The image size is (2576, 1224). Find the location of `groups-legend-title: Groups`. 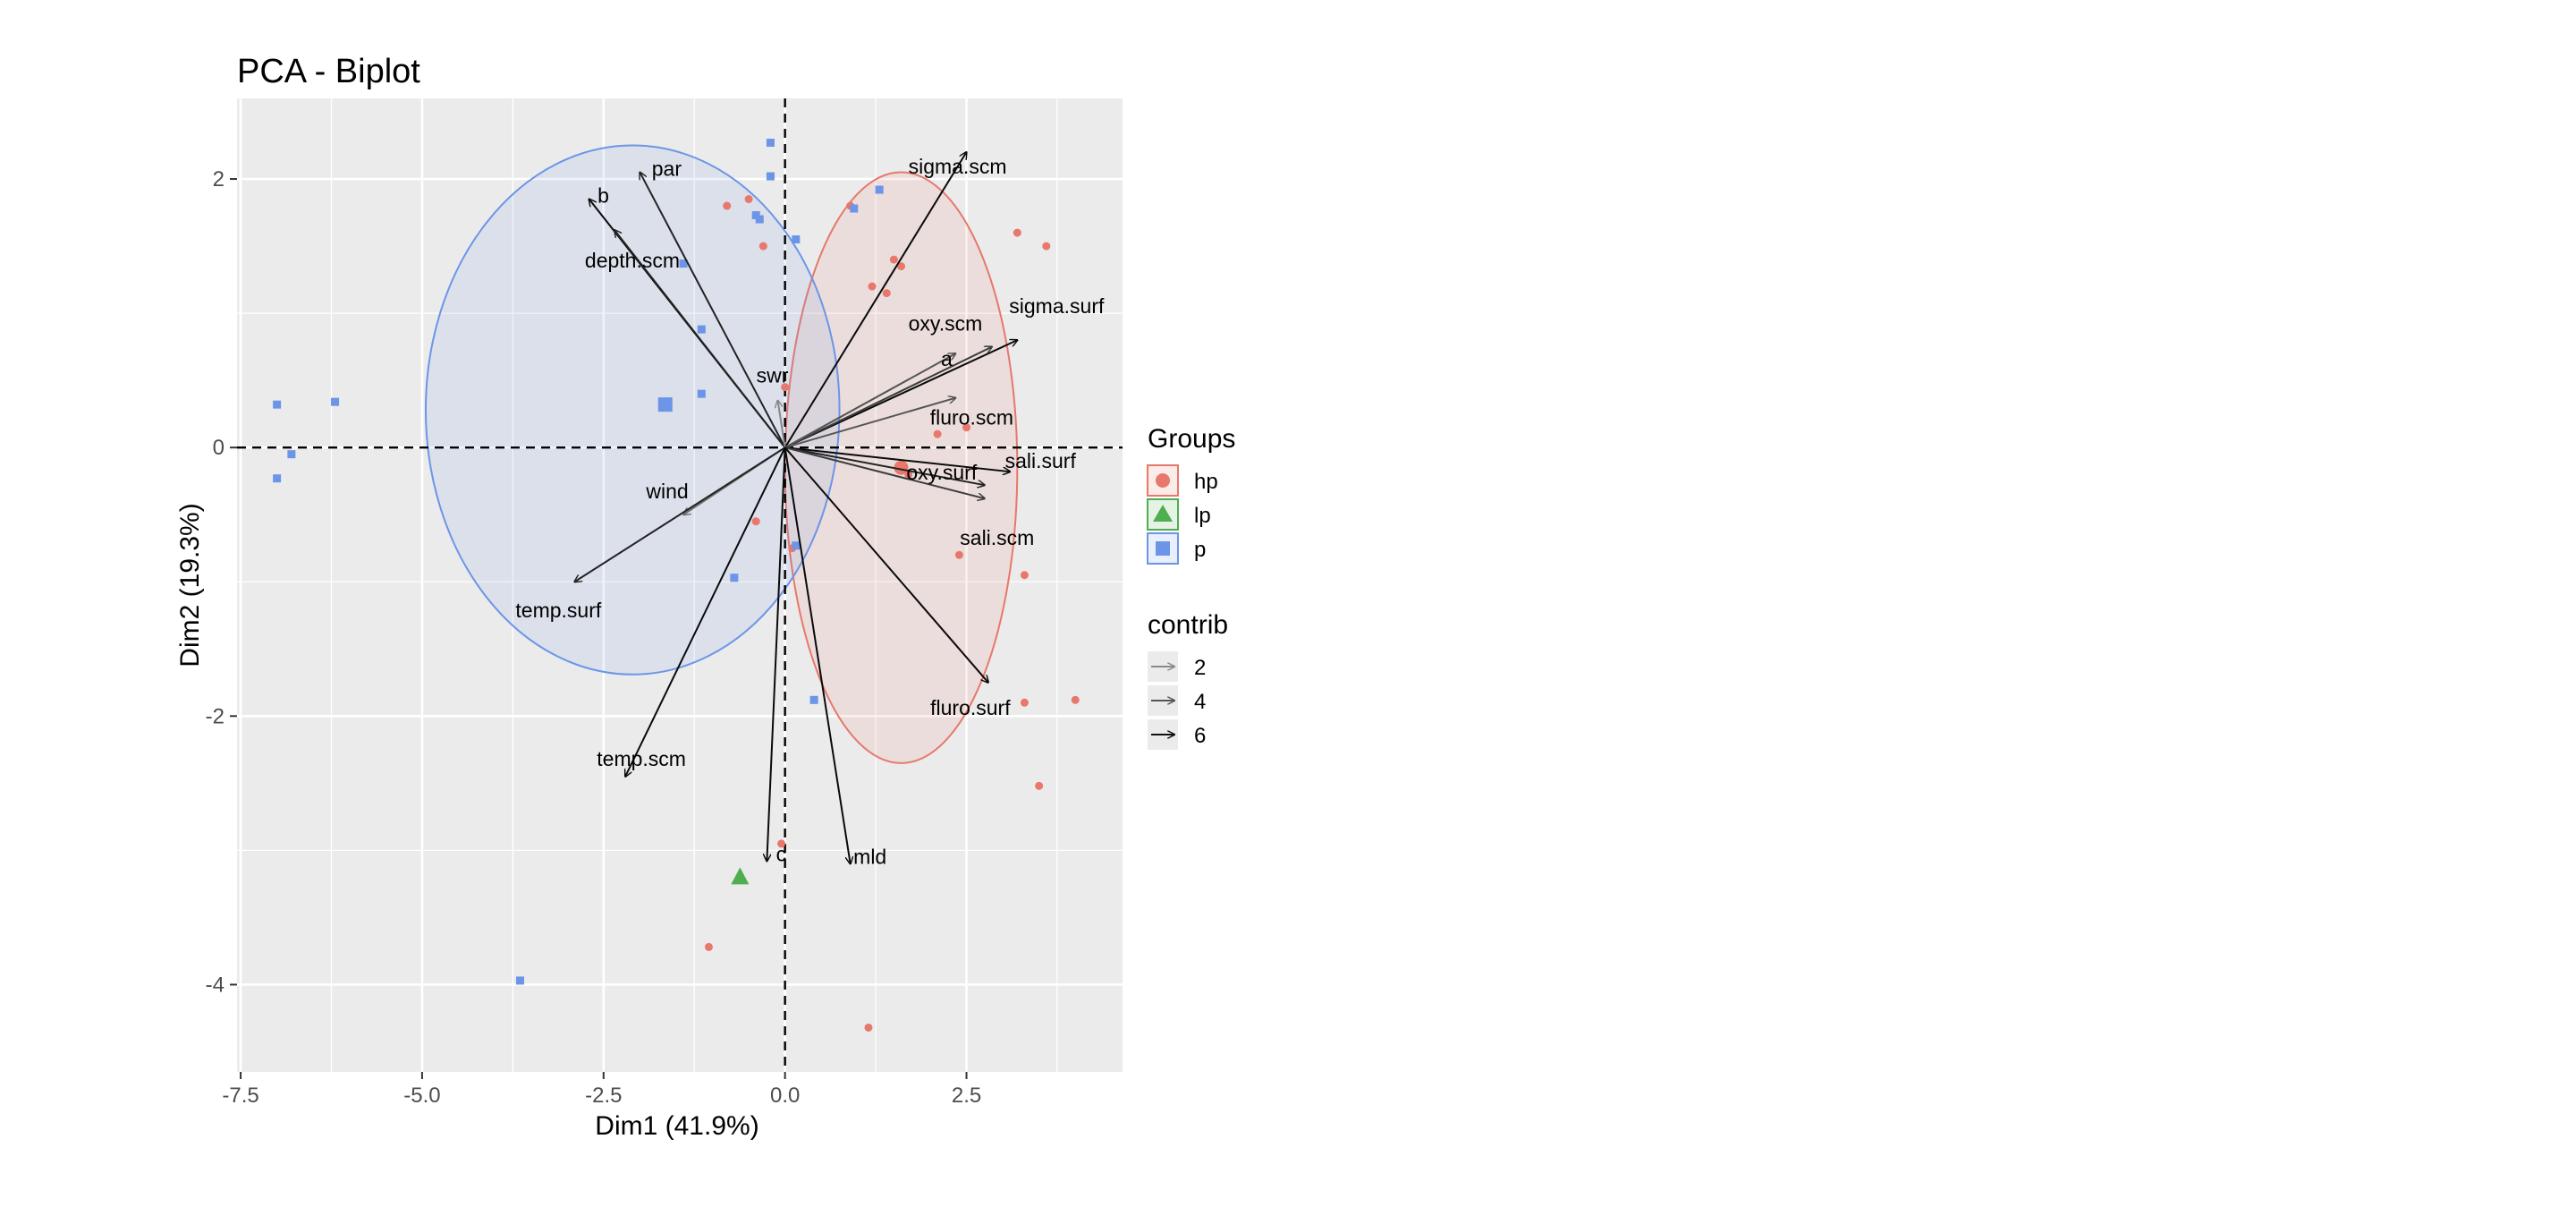

groups-legend-title: Groups is located at coordinates (1191, 439).